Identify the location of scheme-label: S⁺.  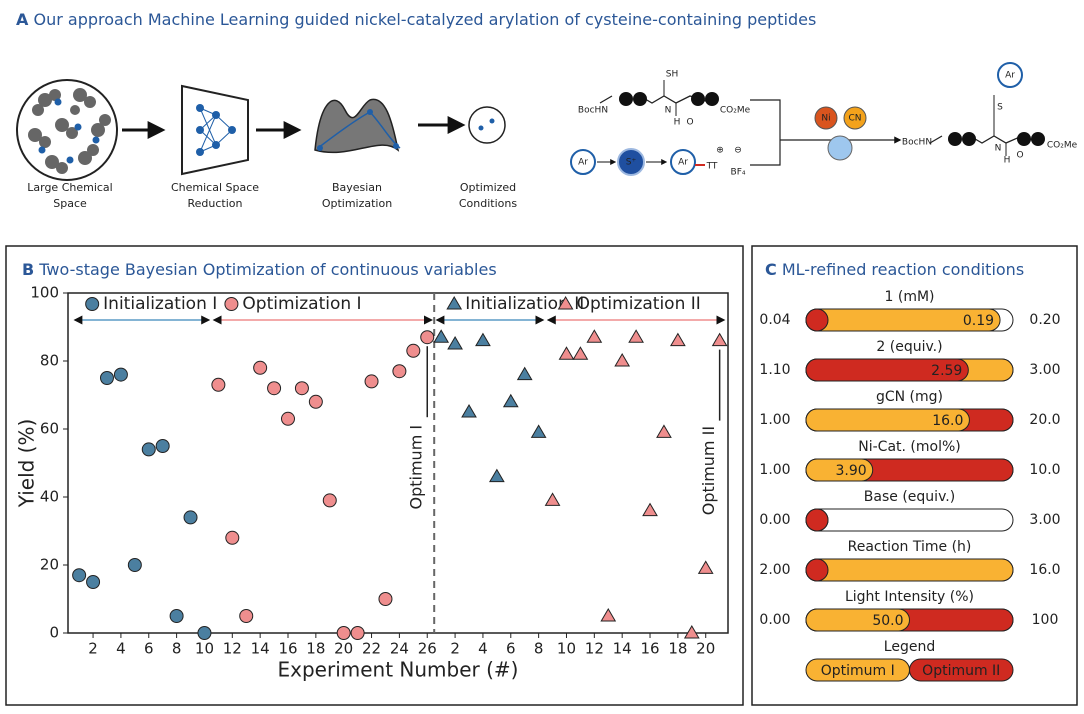
(631, 163).